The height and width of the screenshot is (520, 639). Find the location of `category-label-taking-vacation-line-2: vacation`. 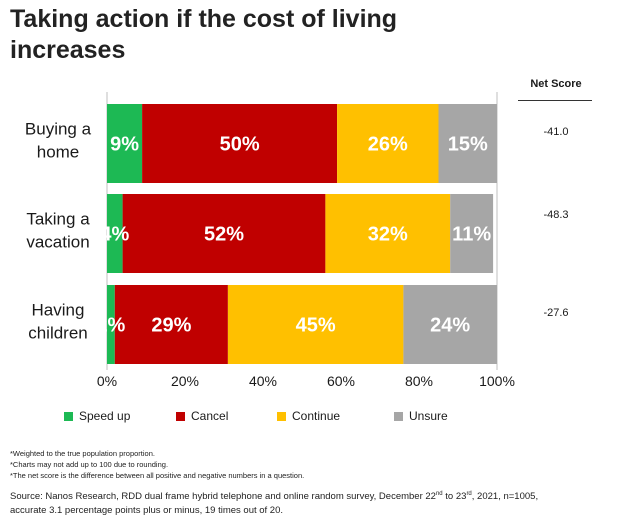

category-label-taking-vacation-line-2: vacation is located at coordinates (57, 242).